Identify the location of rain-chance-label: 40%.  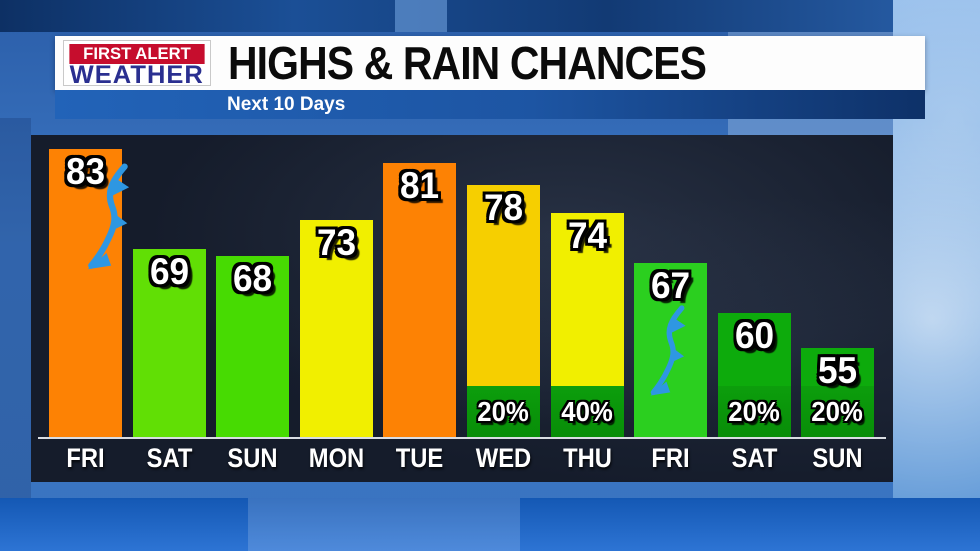
(587, 411).